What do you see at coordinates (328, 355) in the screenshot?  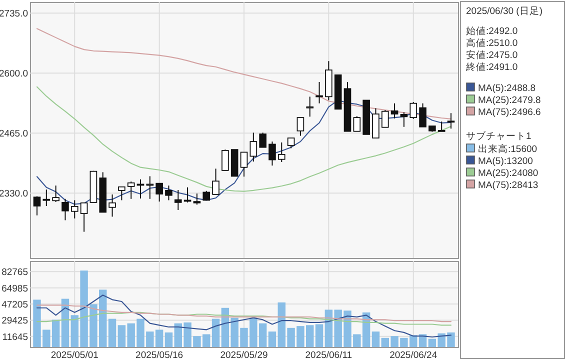 I see `x-tick-label: 2025/06/11` at bounding box center [328, 355].